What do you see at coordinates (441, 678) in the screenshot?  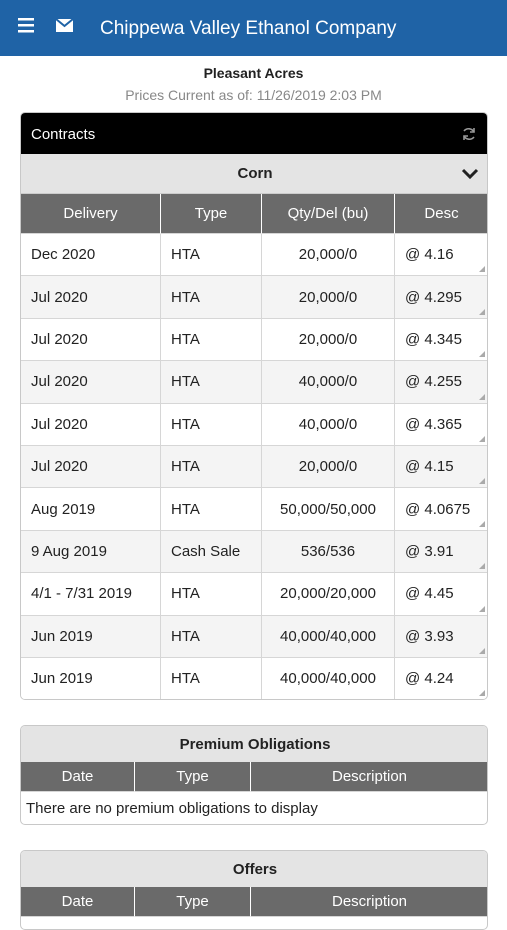 I see `table-cell: @ 4.24` at bounding box center [441, 678].